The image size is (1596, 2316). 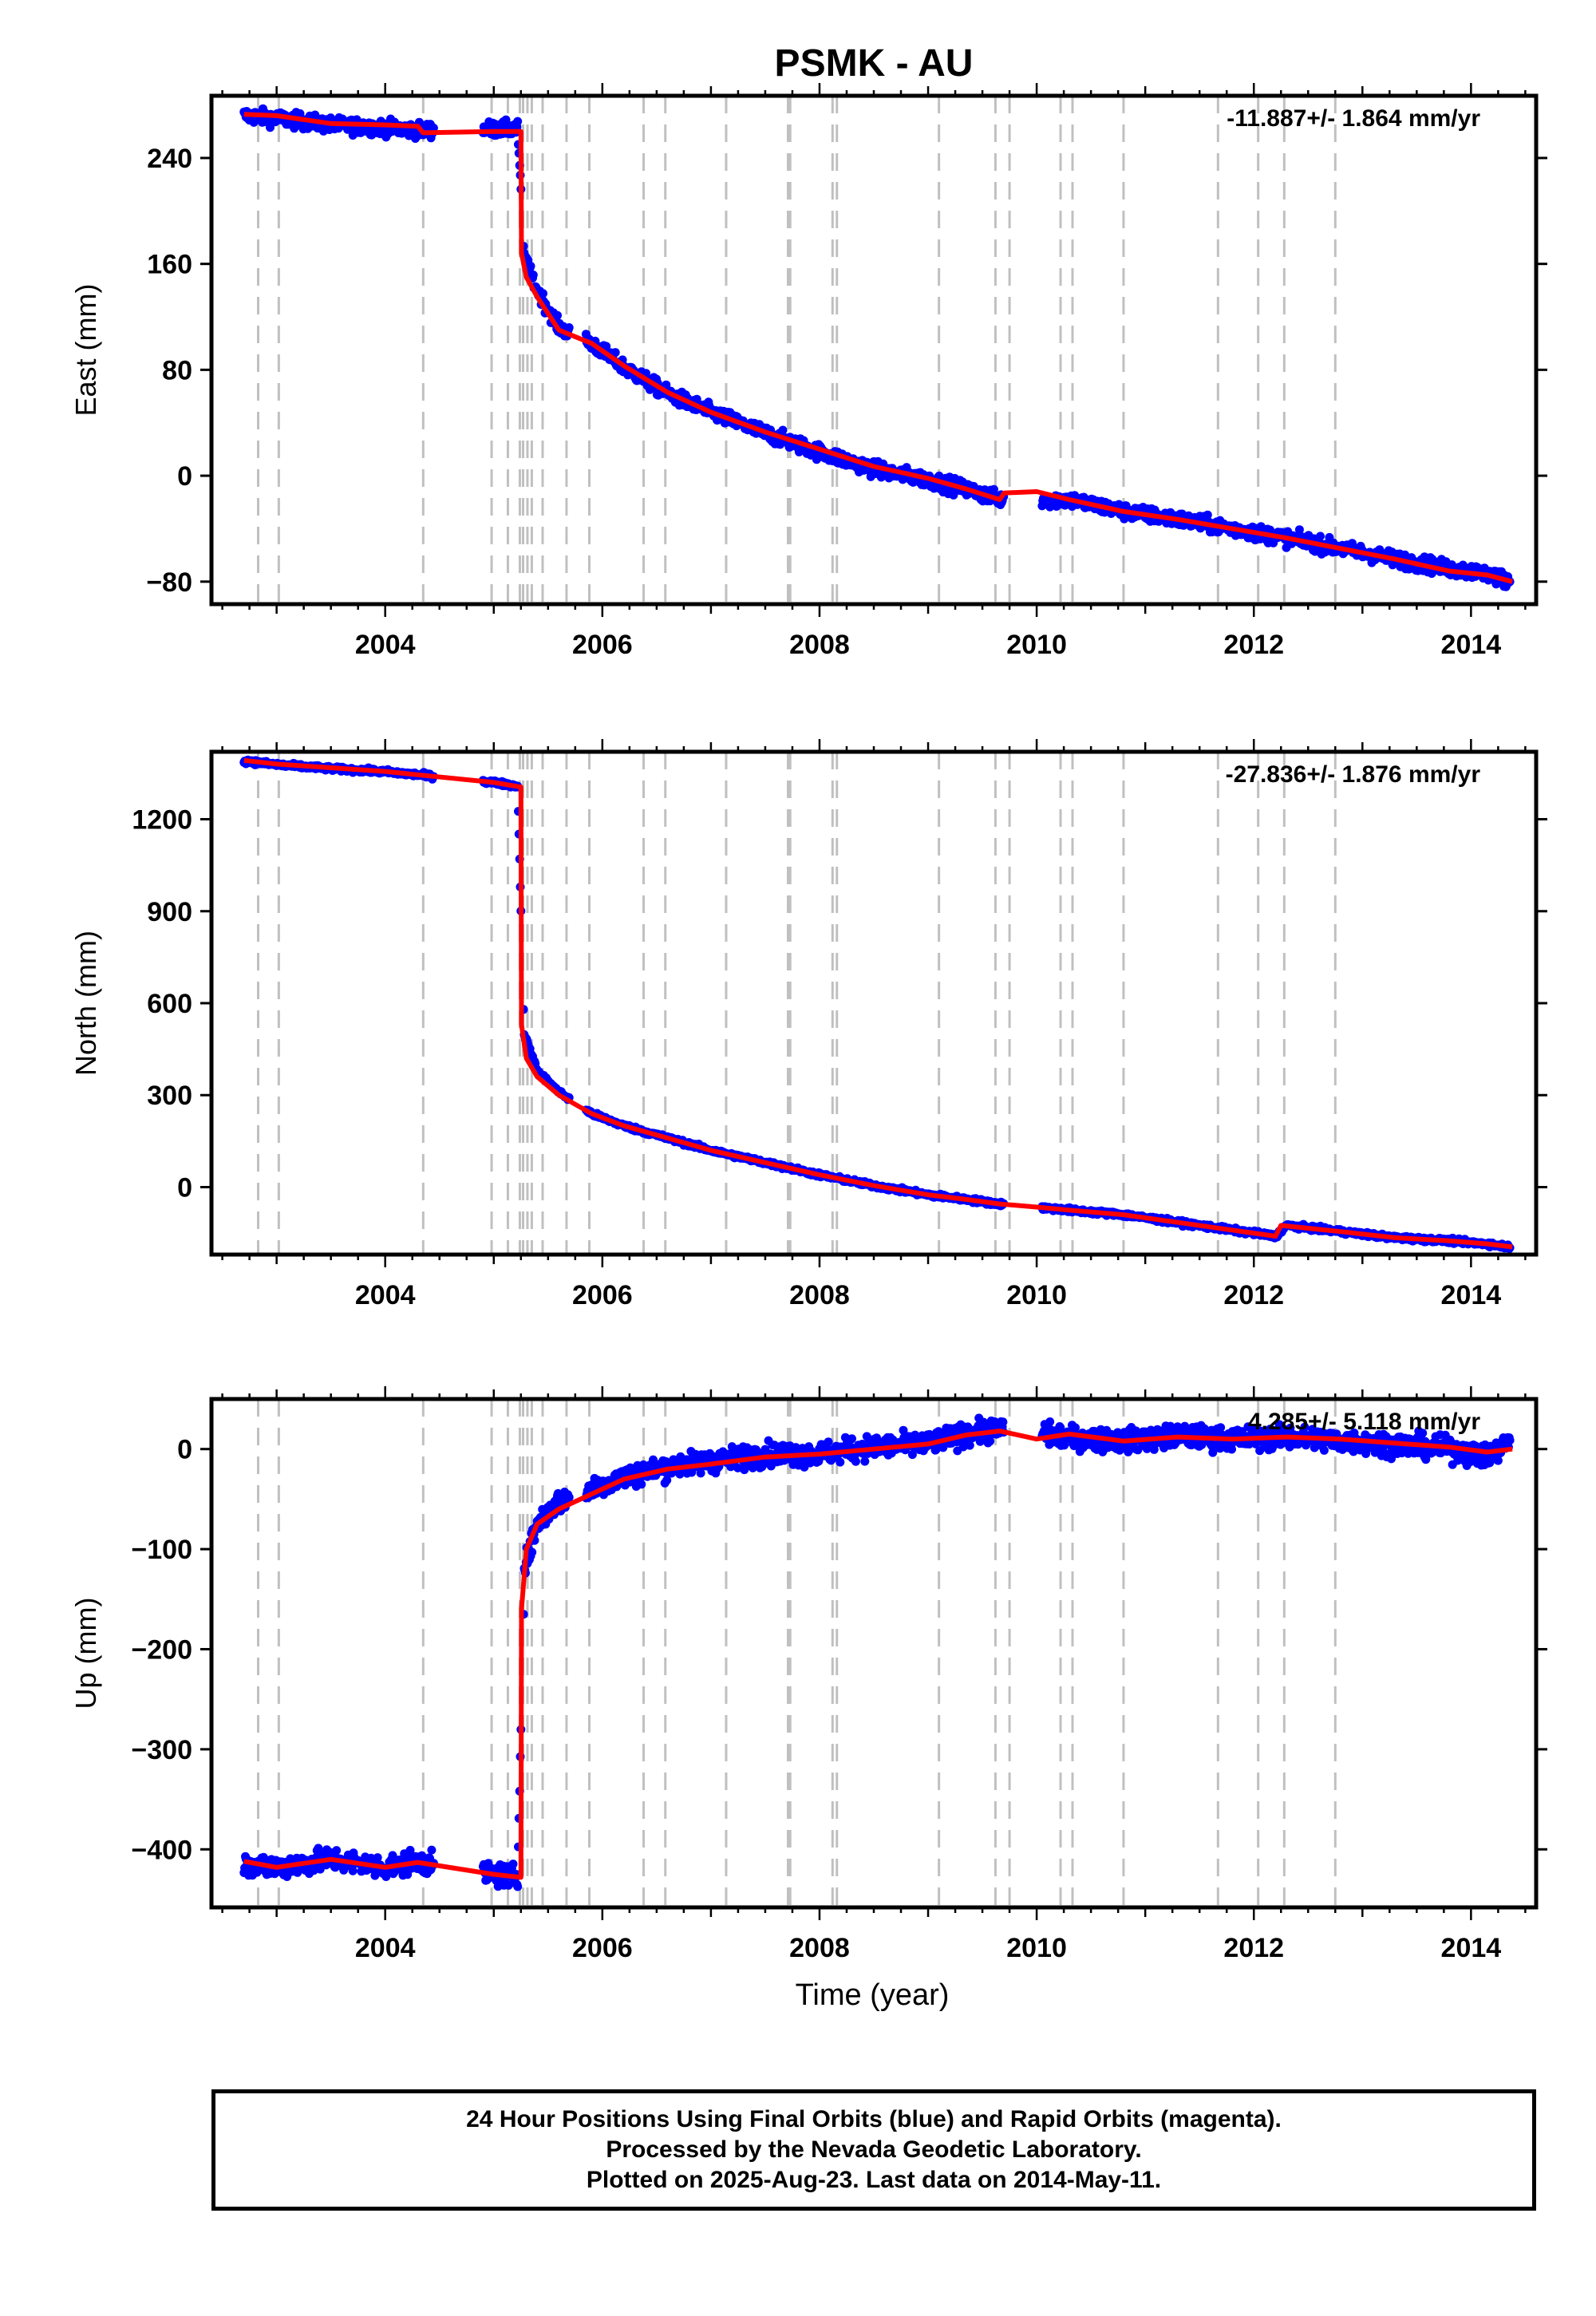 I want to click on y-tick-label: 900, so click(x=169, y=912).